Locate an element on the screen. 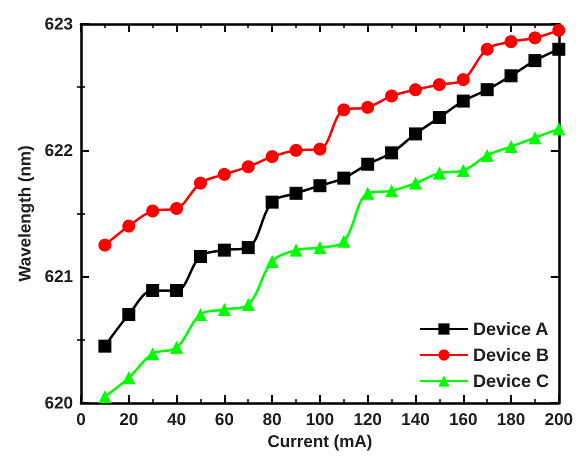 The image size is (576, 457). legend-label: Device C is located at coordinates (511, 381).